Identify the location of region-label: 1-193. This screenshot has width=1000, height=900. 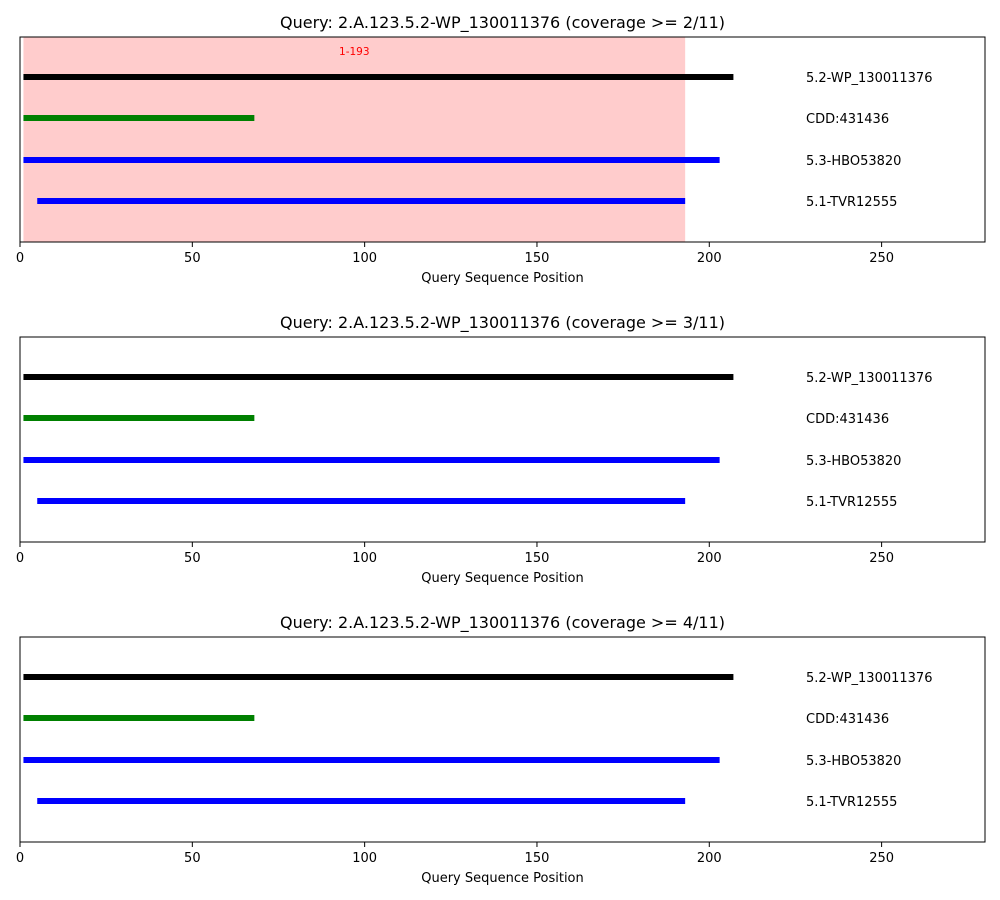
(354, 52).